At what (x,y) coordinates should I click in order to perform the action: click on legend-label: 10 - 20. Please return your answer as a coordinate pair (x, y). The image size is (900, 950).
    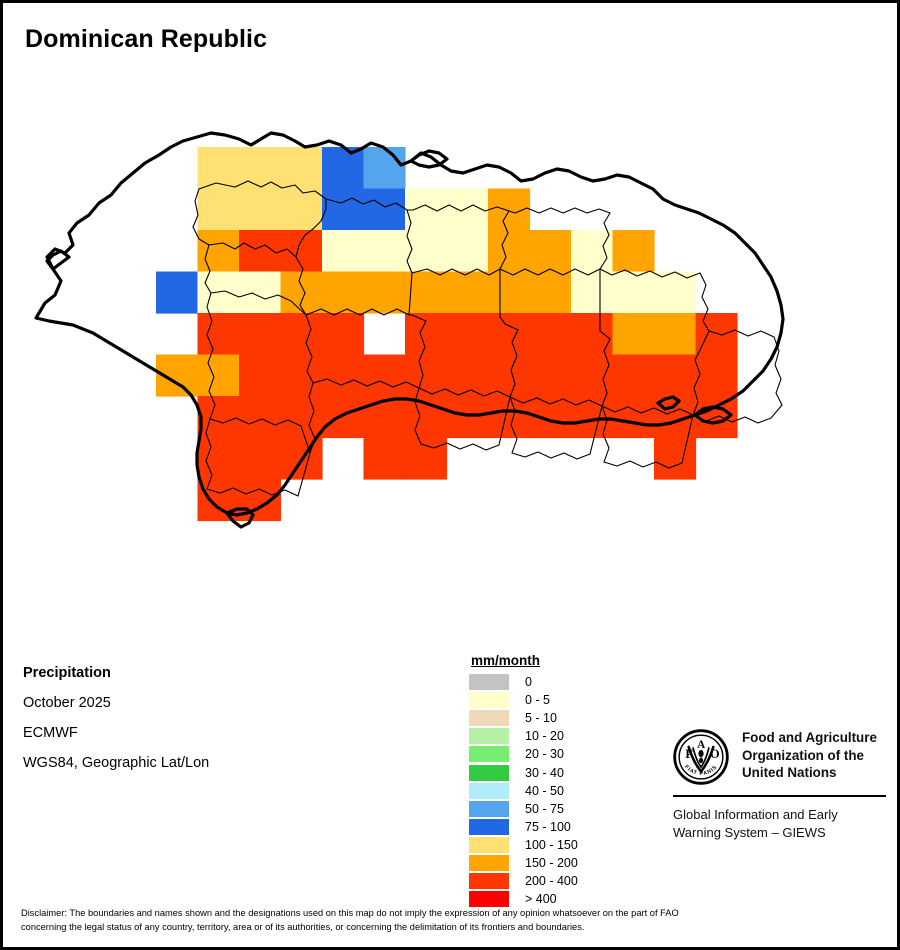
    Looking at the image, I should click on (544, 736).